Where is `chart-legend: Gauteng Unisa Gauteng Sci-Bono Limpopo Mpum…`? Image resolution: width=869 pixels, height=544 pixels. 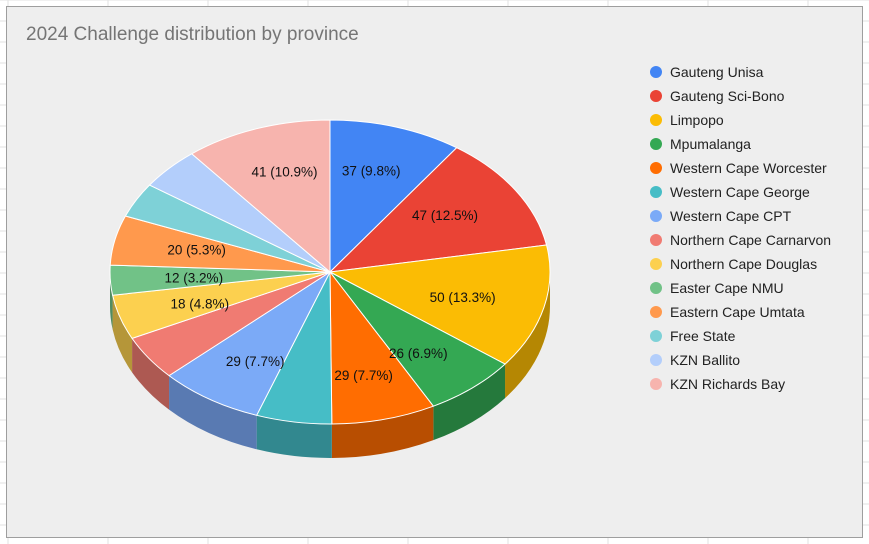 chart-legend: Gauteng Unisa Gauteng Sci-Bono Limpopo Mpum… is located at coordinates (750, 228).